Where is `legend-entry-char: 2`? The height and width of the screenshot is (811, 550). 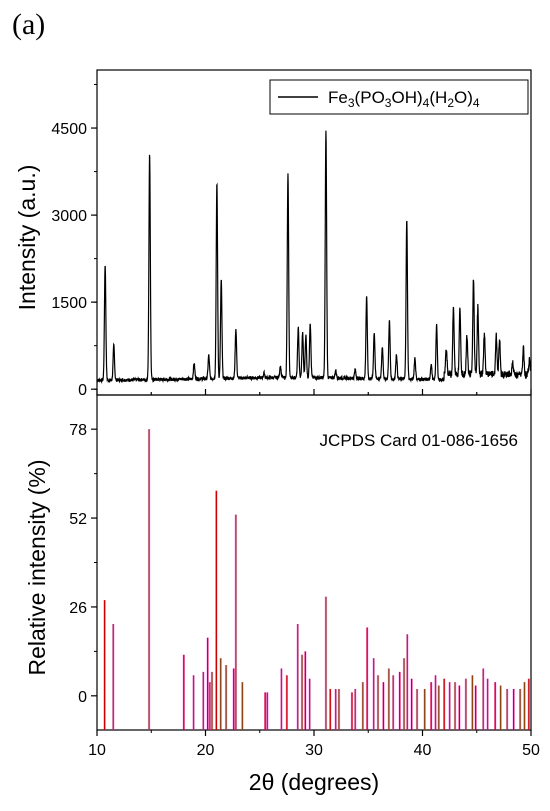
legend-entry-char: 2 is located at coordinates (450, 103).